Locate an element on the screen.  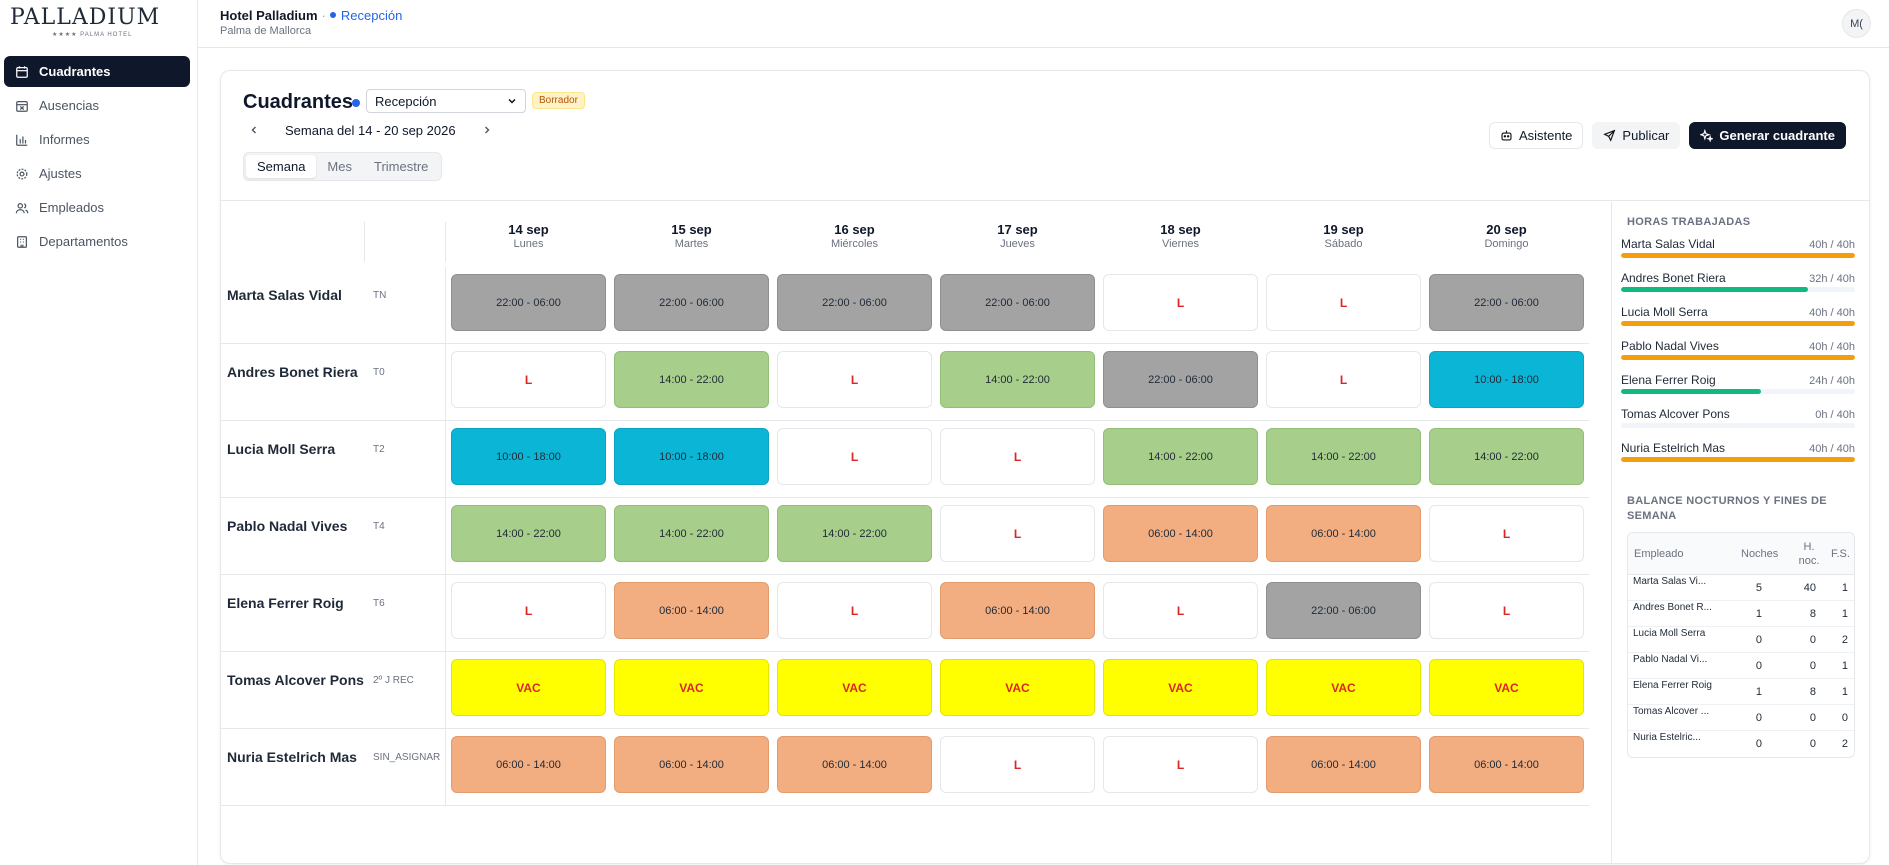
employee-name: Tomas Alcover Pons is located at coordinates (295, 680).